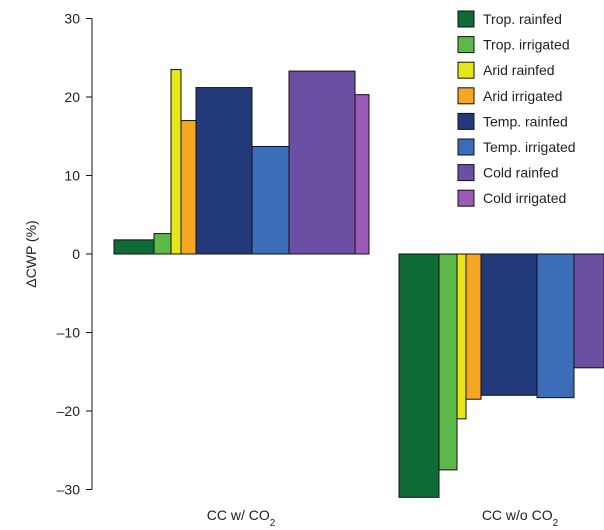 The height and width of the screenshot is (530, 604). I want to click on y-tick-label: 0, so click(76, 254).